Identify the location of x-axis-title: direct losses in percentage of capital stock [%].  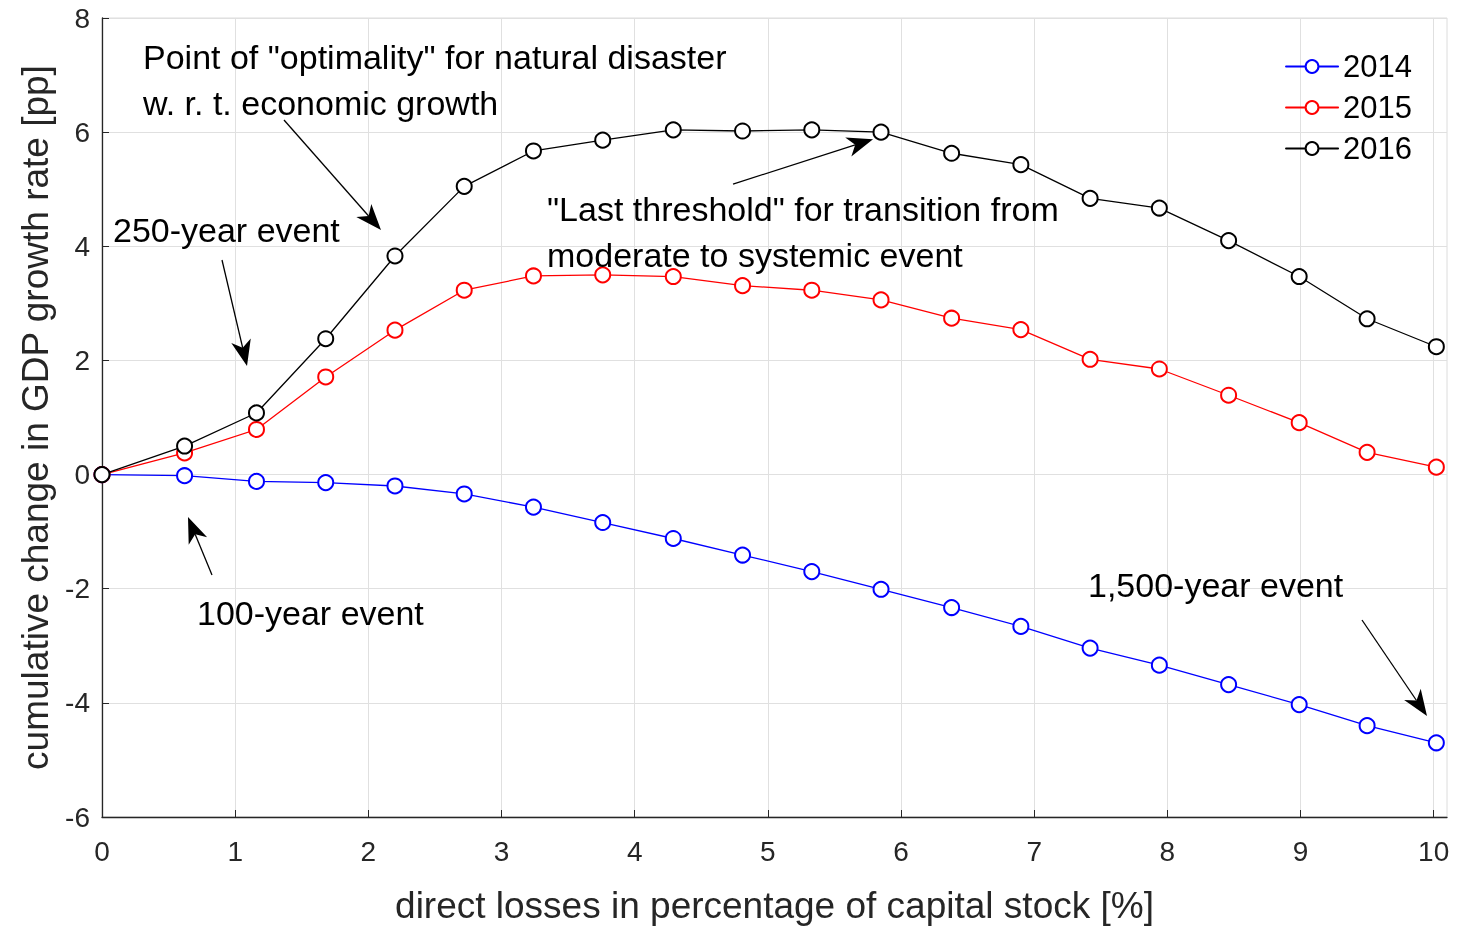
(774, 905).